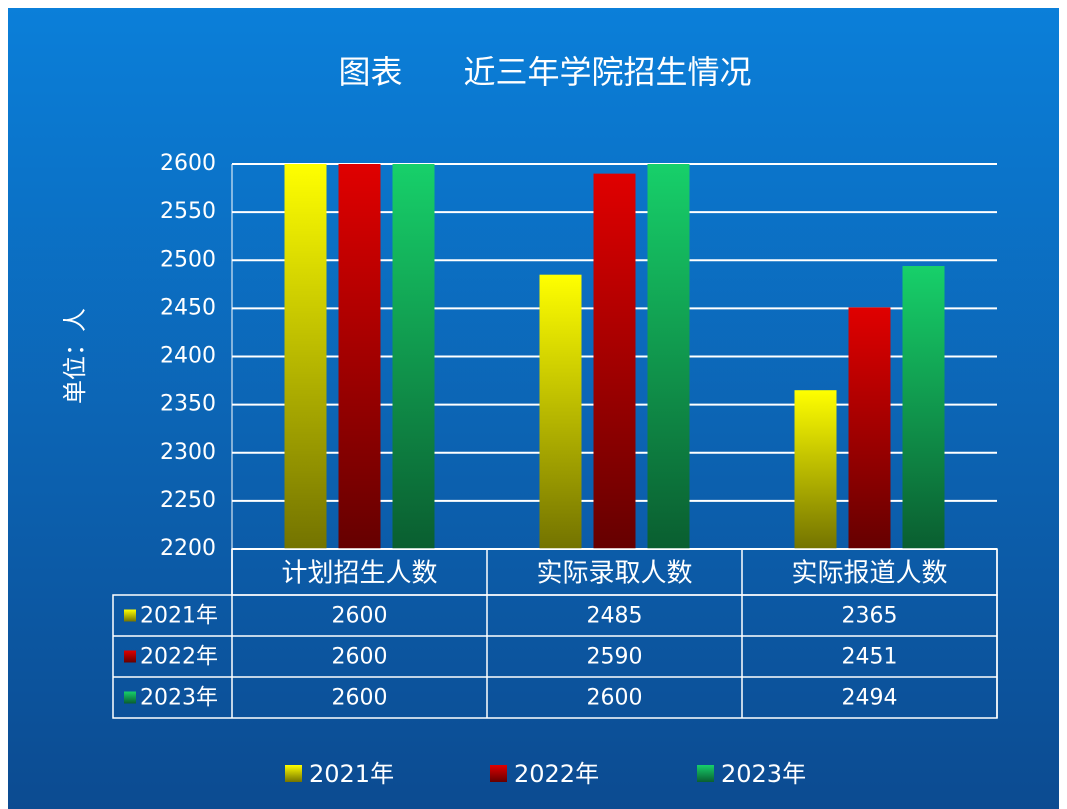  I want to click on y-tick-label: 2450, so click(188, 307).